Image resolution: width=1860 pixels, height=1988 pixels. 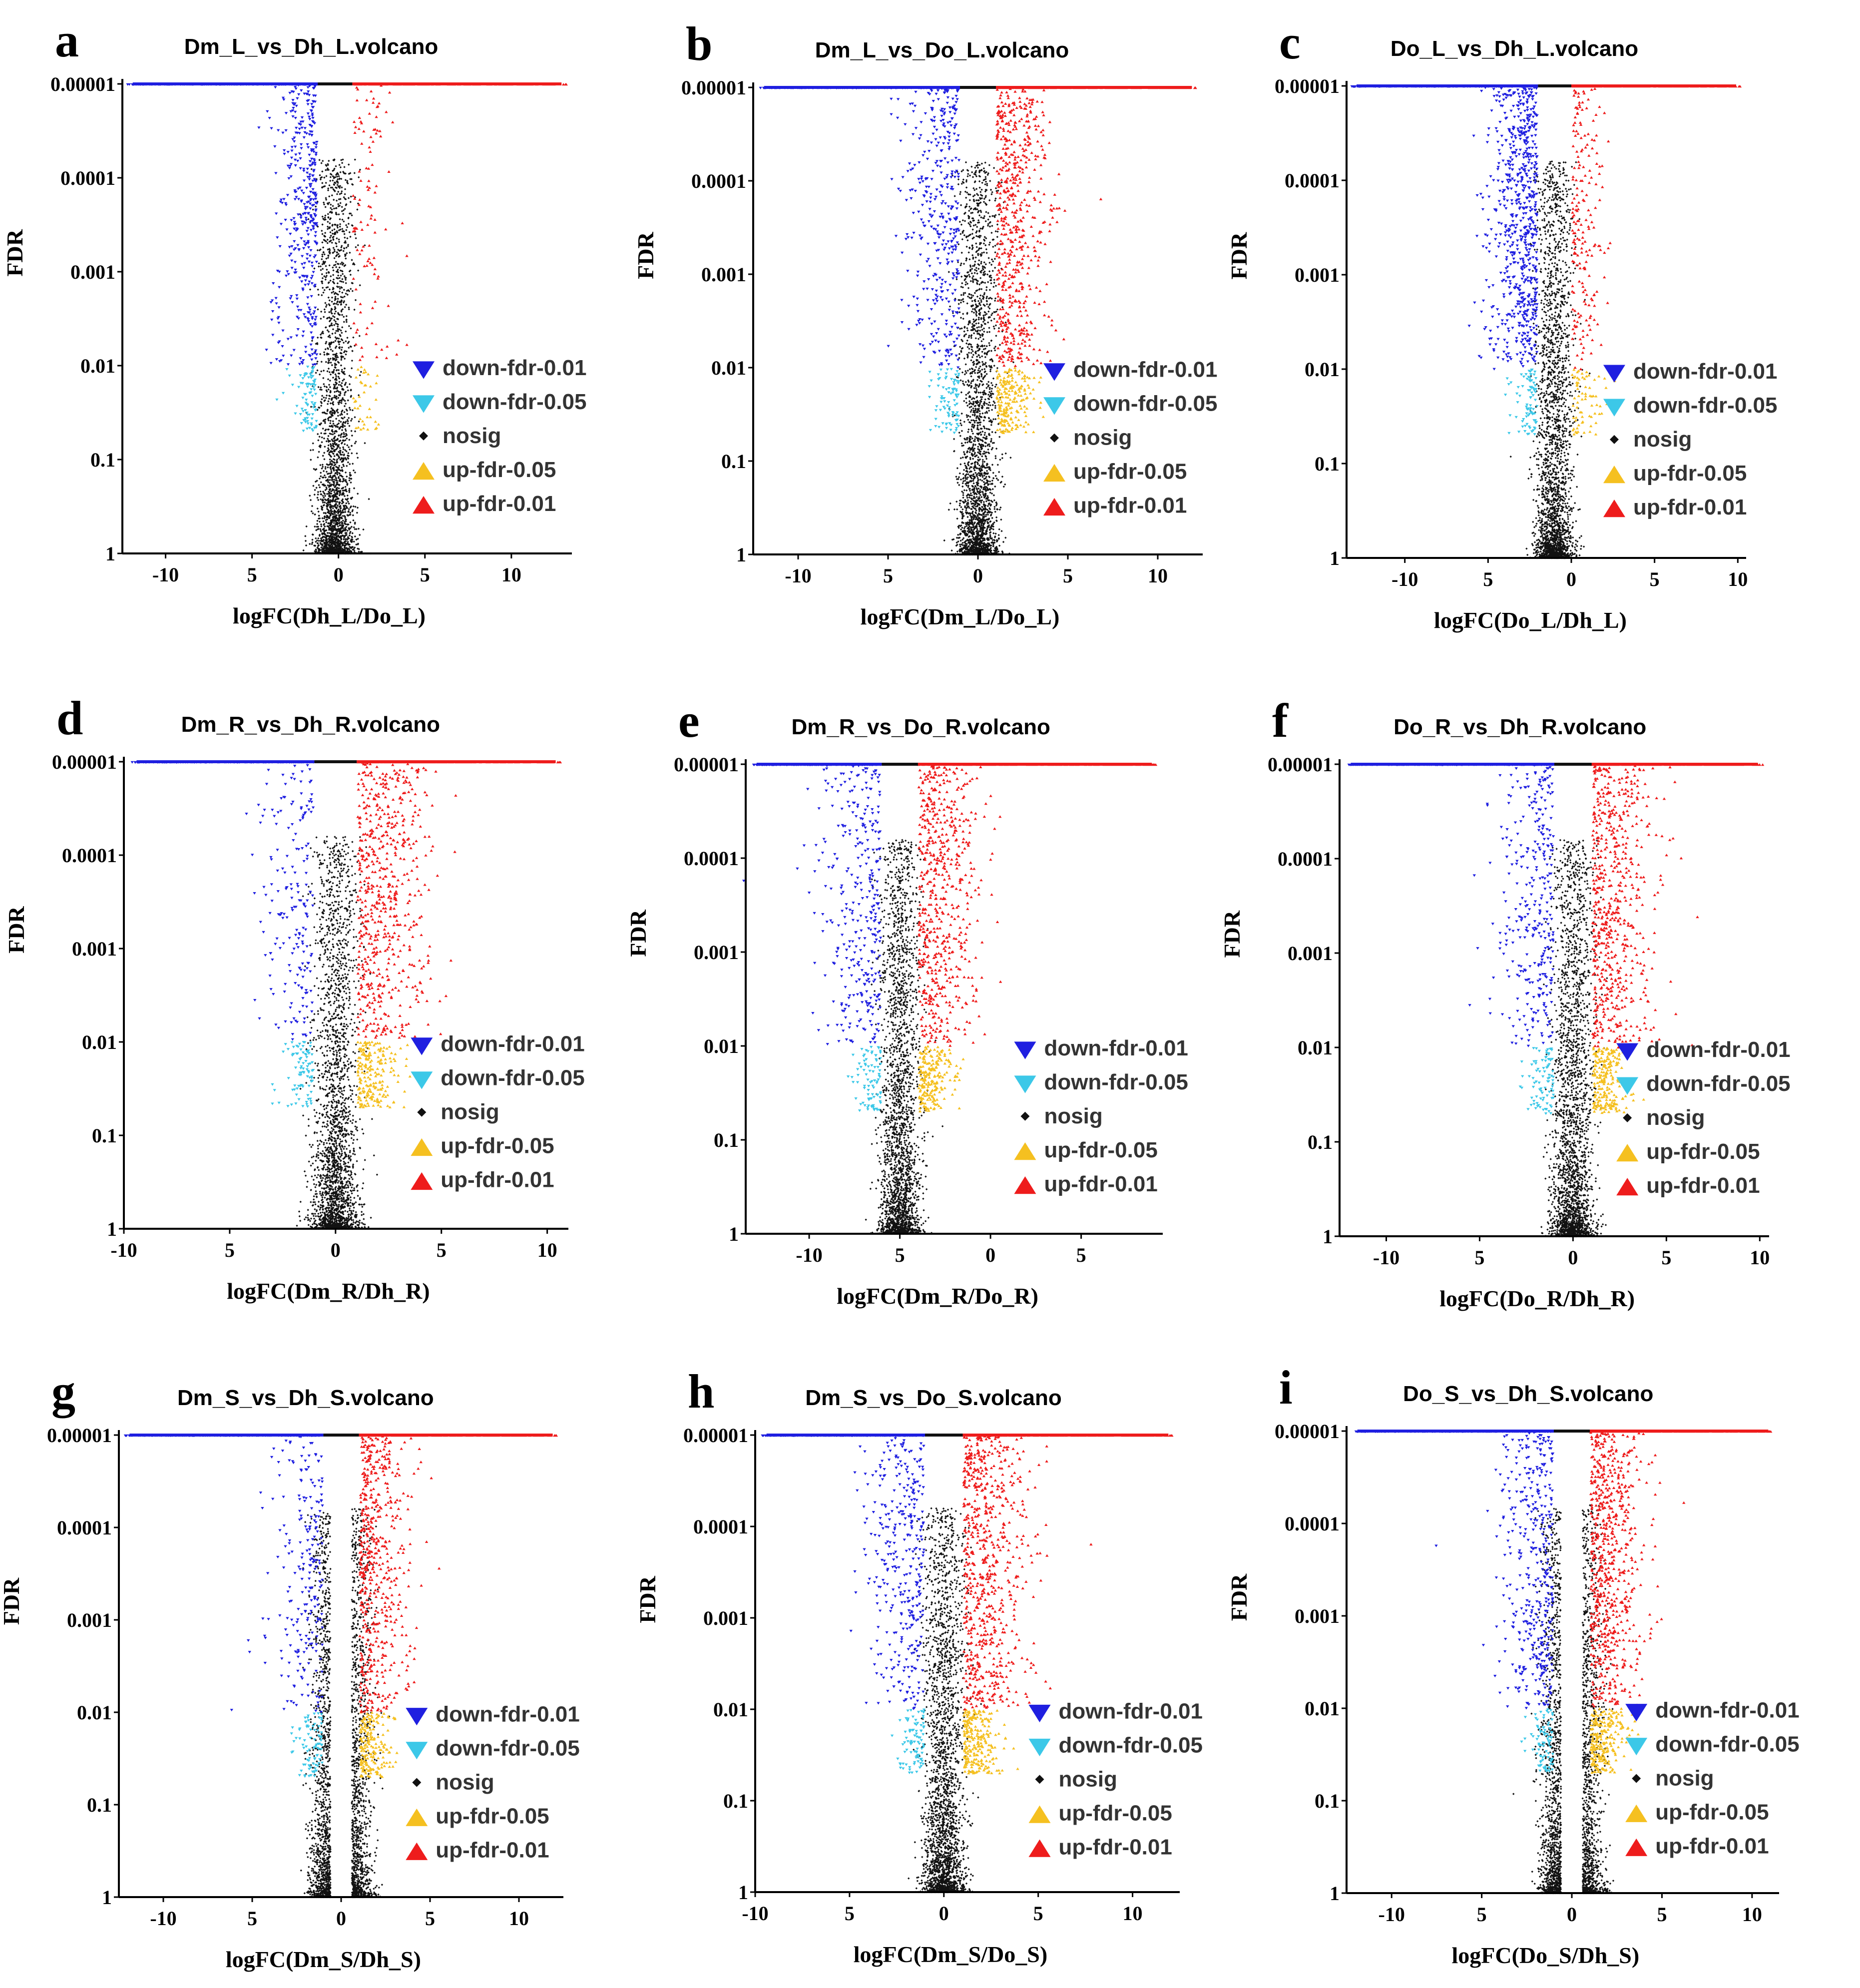 What do you see at coordinates (67, 40) in the screenshot?
I see `panel-letter: a` at bounding box center [67, 40].